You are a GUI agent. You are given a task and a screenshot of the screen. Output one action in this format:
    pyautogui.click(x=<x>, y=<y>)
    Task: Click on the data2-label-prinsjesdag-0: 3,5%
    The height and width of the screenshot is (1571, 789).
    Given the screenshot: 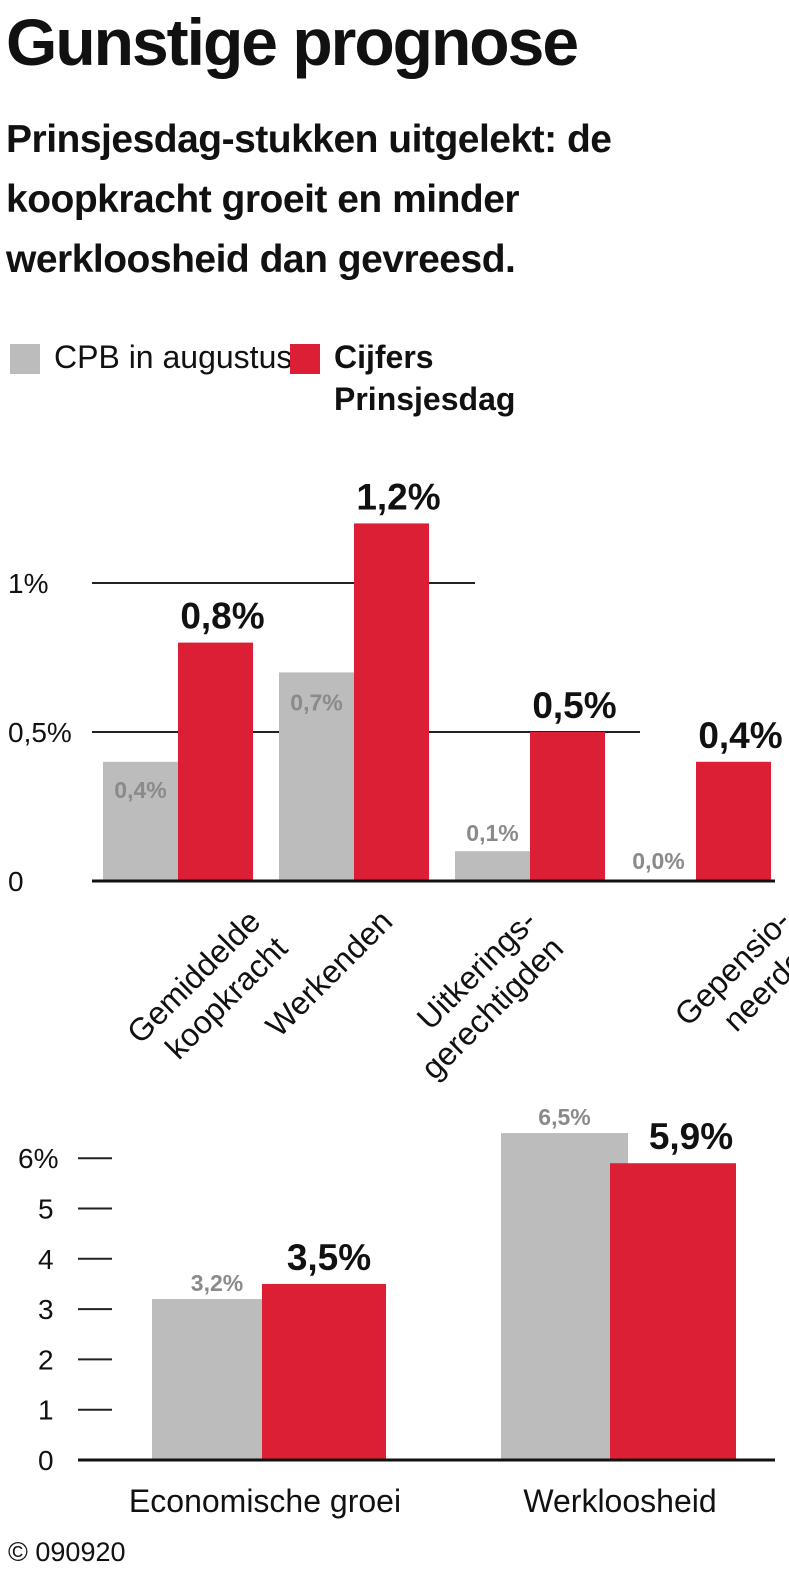 What is the action you would take?
    pyautogui.click(x=329, y=1257)
    